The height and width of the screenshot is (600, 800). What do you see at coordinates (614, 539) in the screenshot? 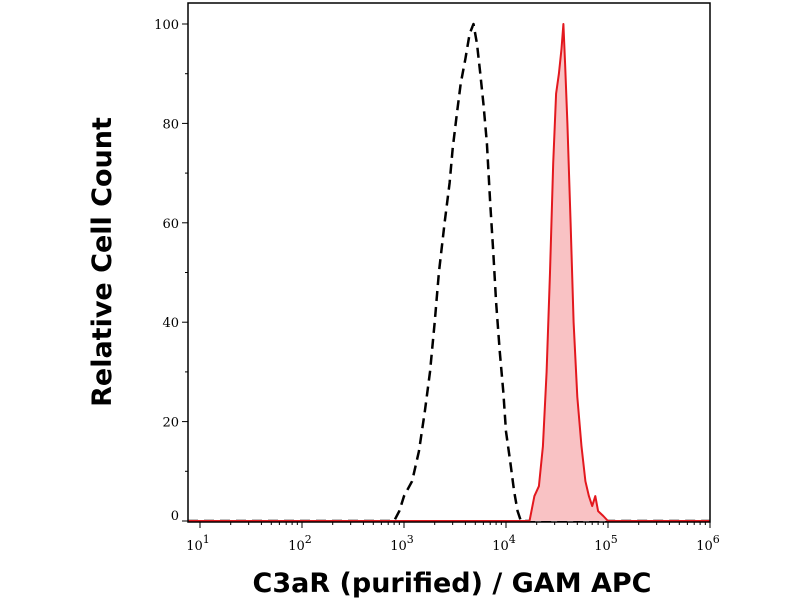
I see `x-tick-exponent: 5` at bounding box center [614, 539].